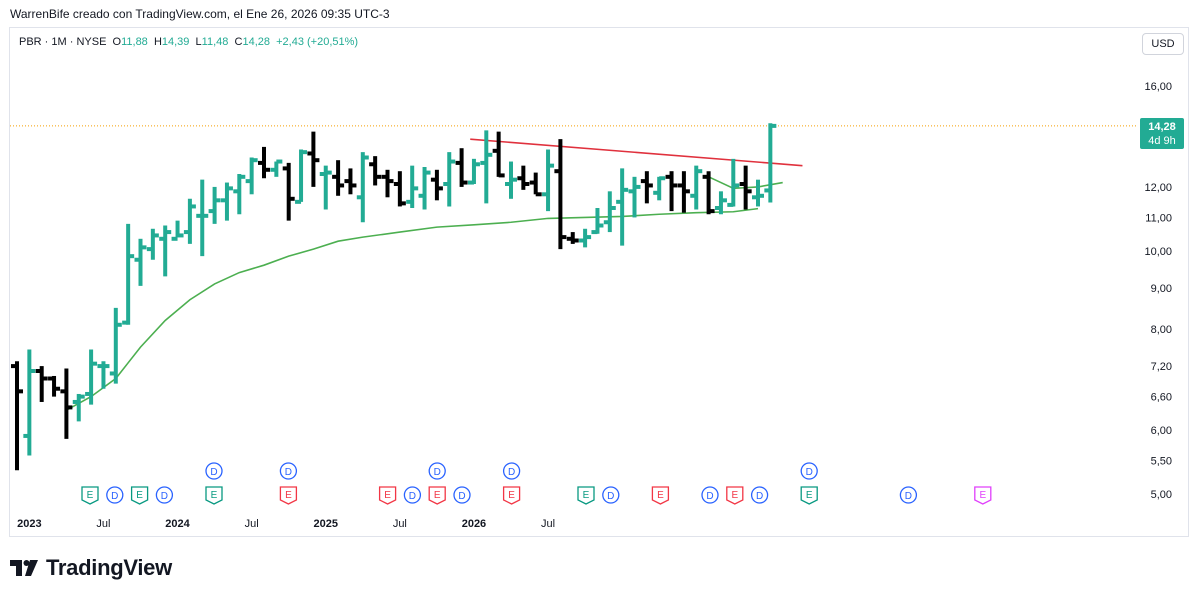  Describe the element at coordinates (175, 42) in the screenshot. I see `legend-high-value: 14,39` at that location.